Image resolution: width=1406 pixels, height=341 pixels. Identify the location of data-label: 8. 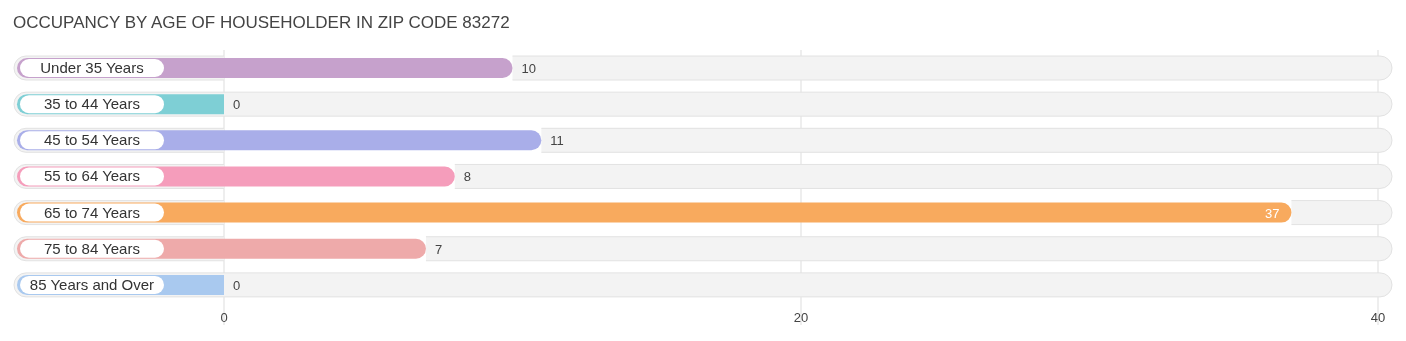
(467, 177).